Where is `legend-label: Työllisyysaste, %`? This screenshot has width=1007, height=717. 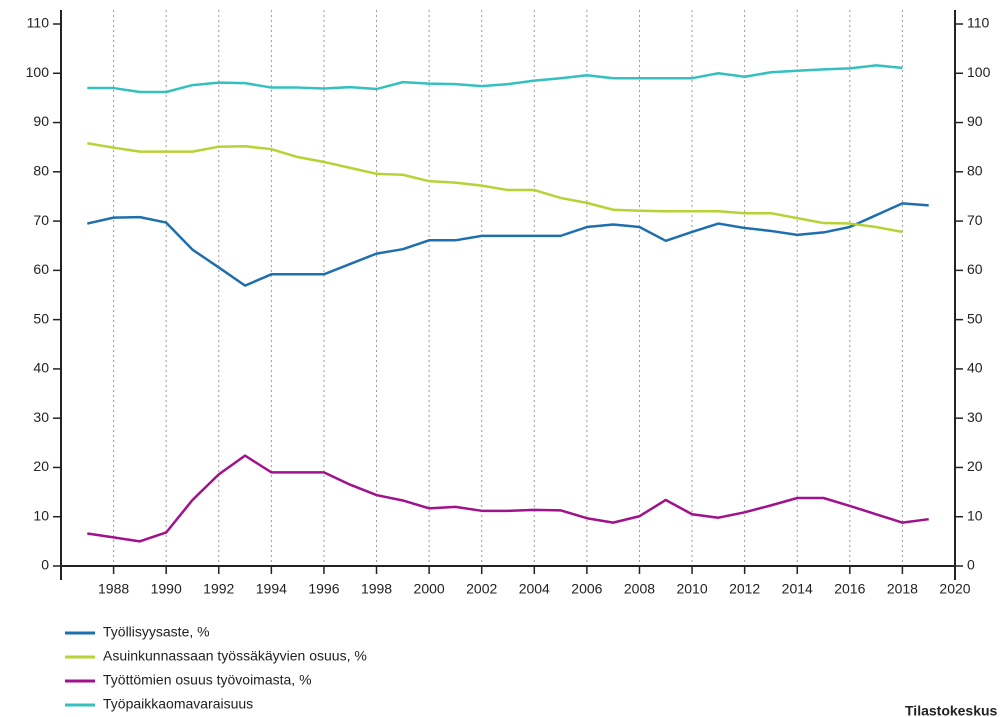
legend-label: Työllisyysaste, % is located at coordinates (156, 632).